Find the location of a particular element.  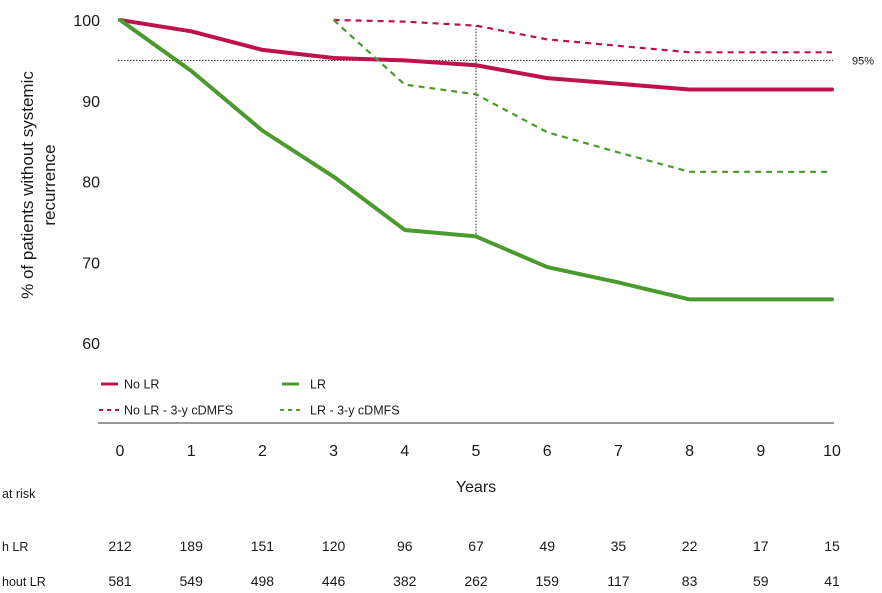

risk-table-cell: 549 is located at coordinates (192, 581).